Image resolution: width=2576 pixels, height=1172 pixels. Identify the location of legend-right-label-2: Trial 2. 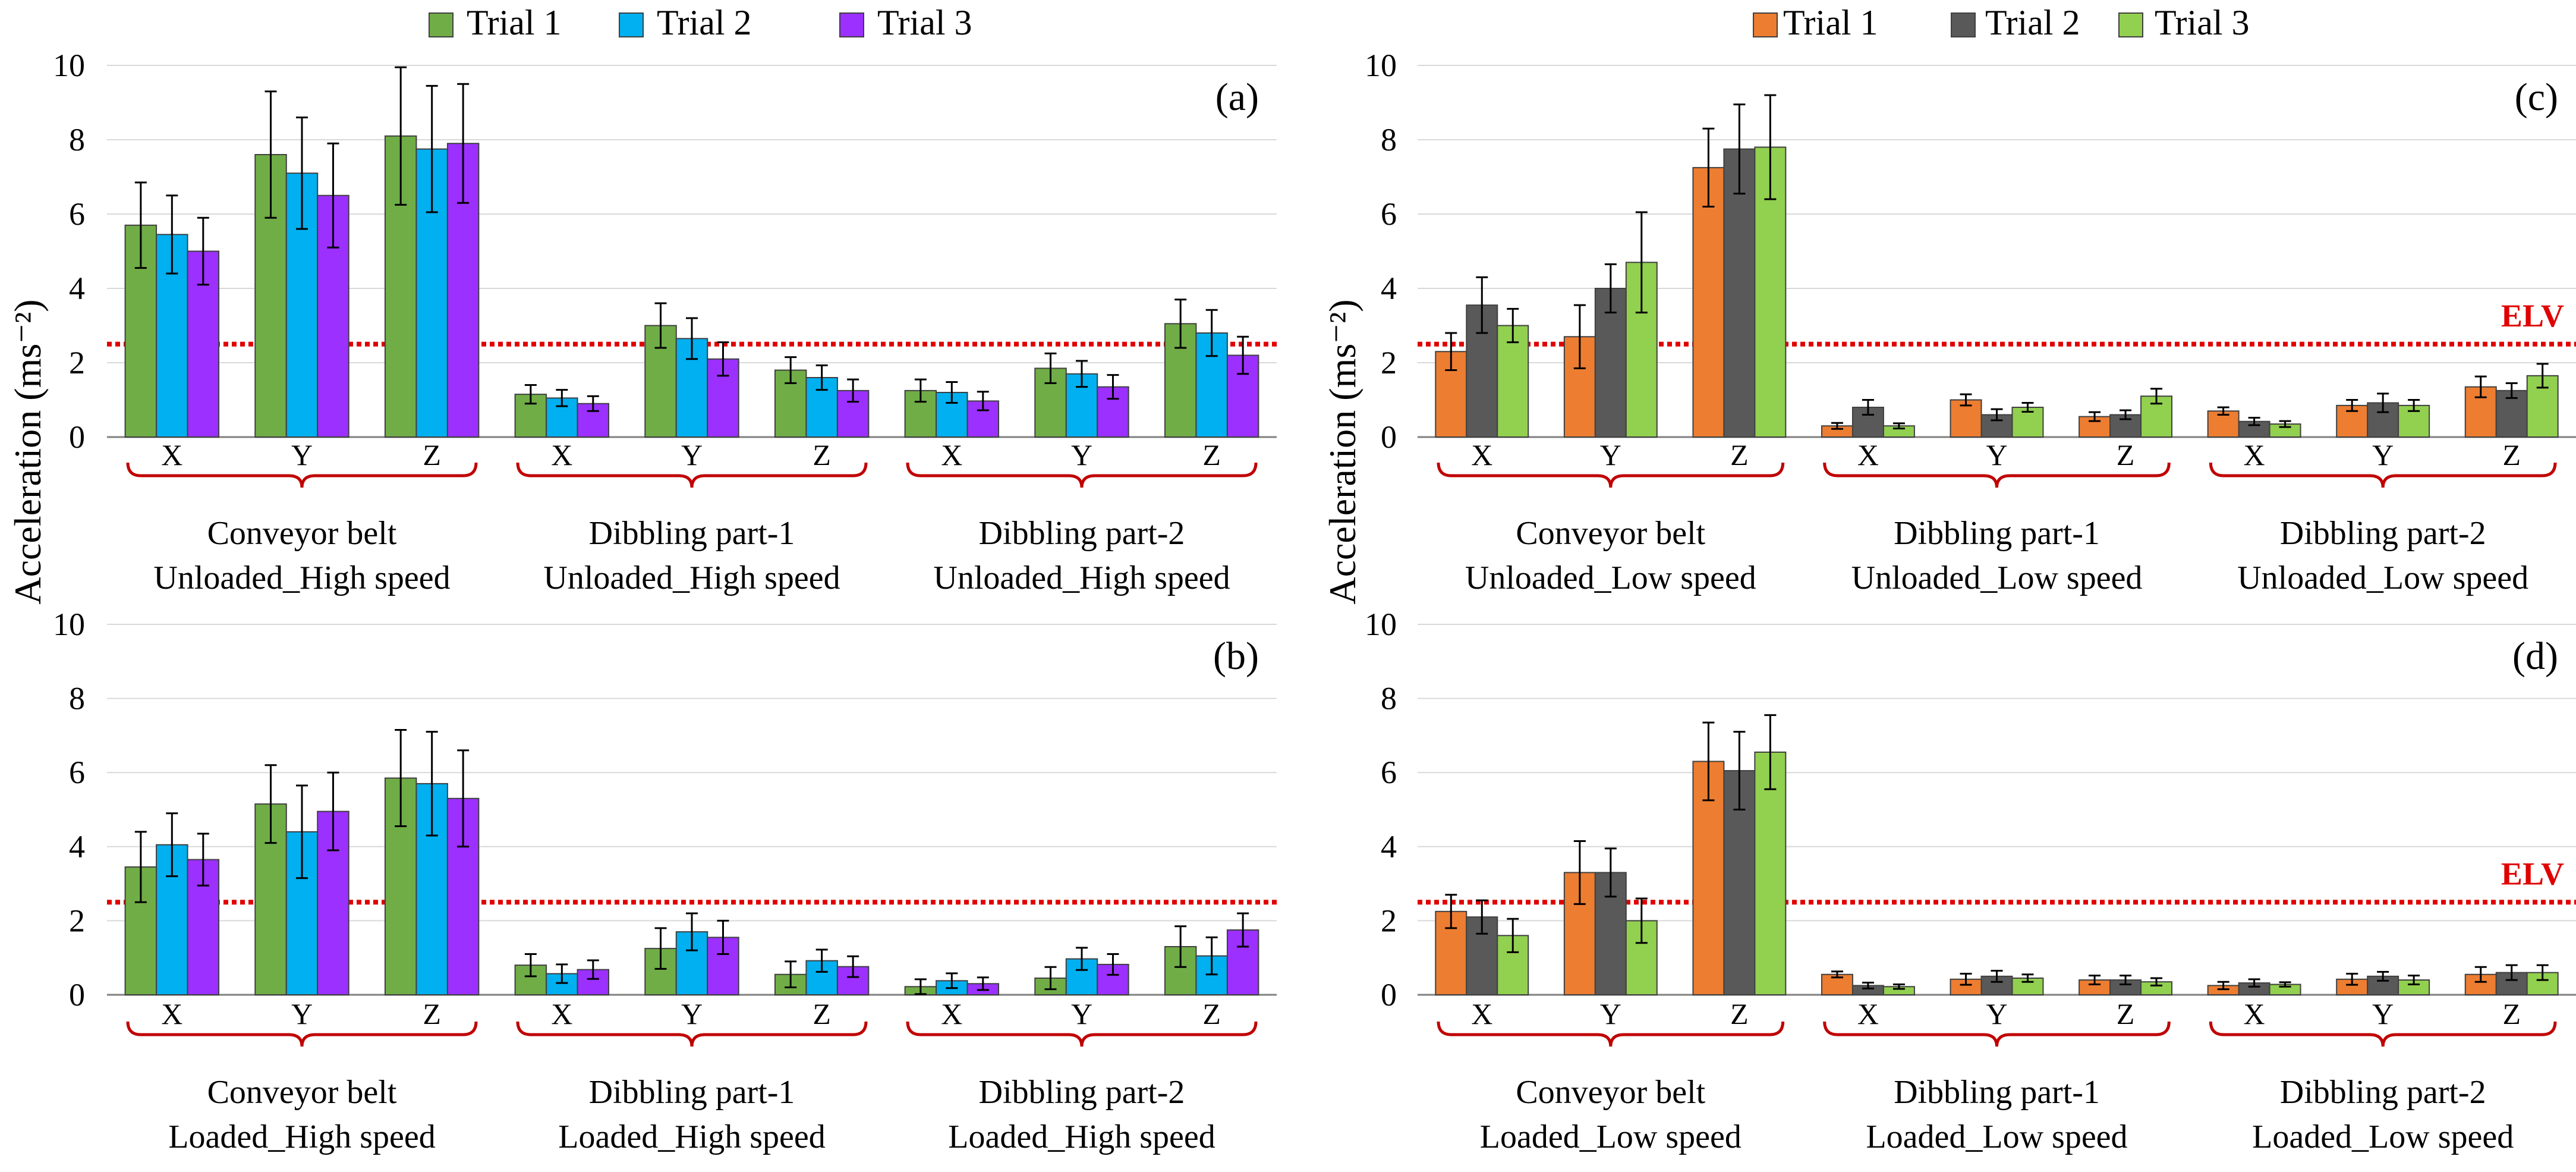
(2032, 22).